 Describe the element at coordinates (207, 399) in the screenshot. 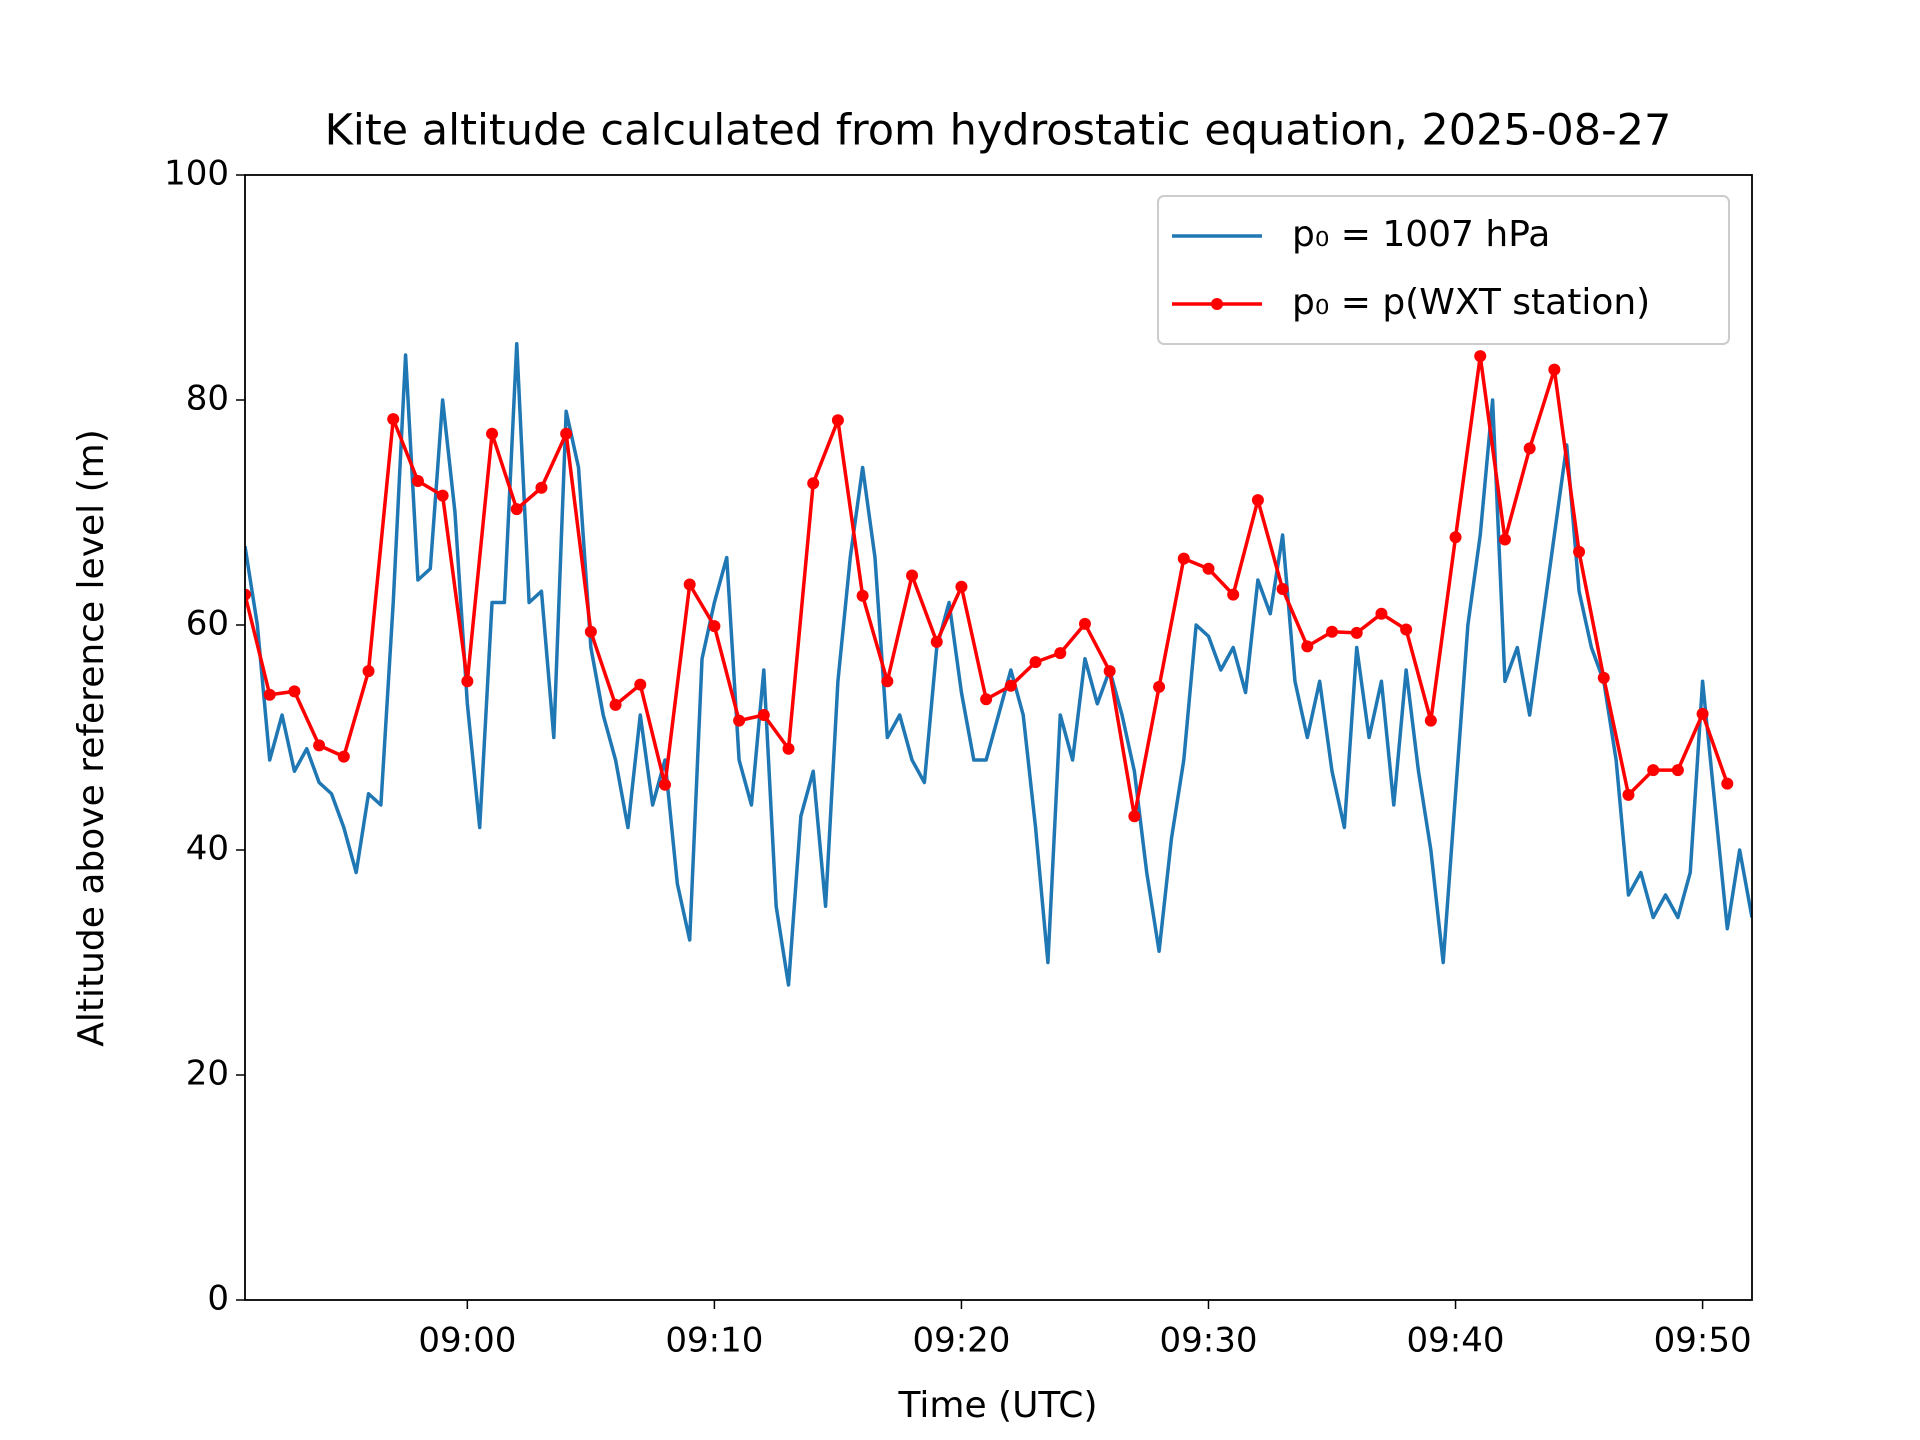

I see `y-tick-label: 80` at that location.